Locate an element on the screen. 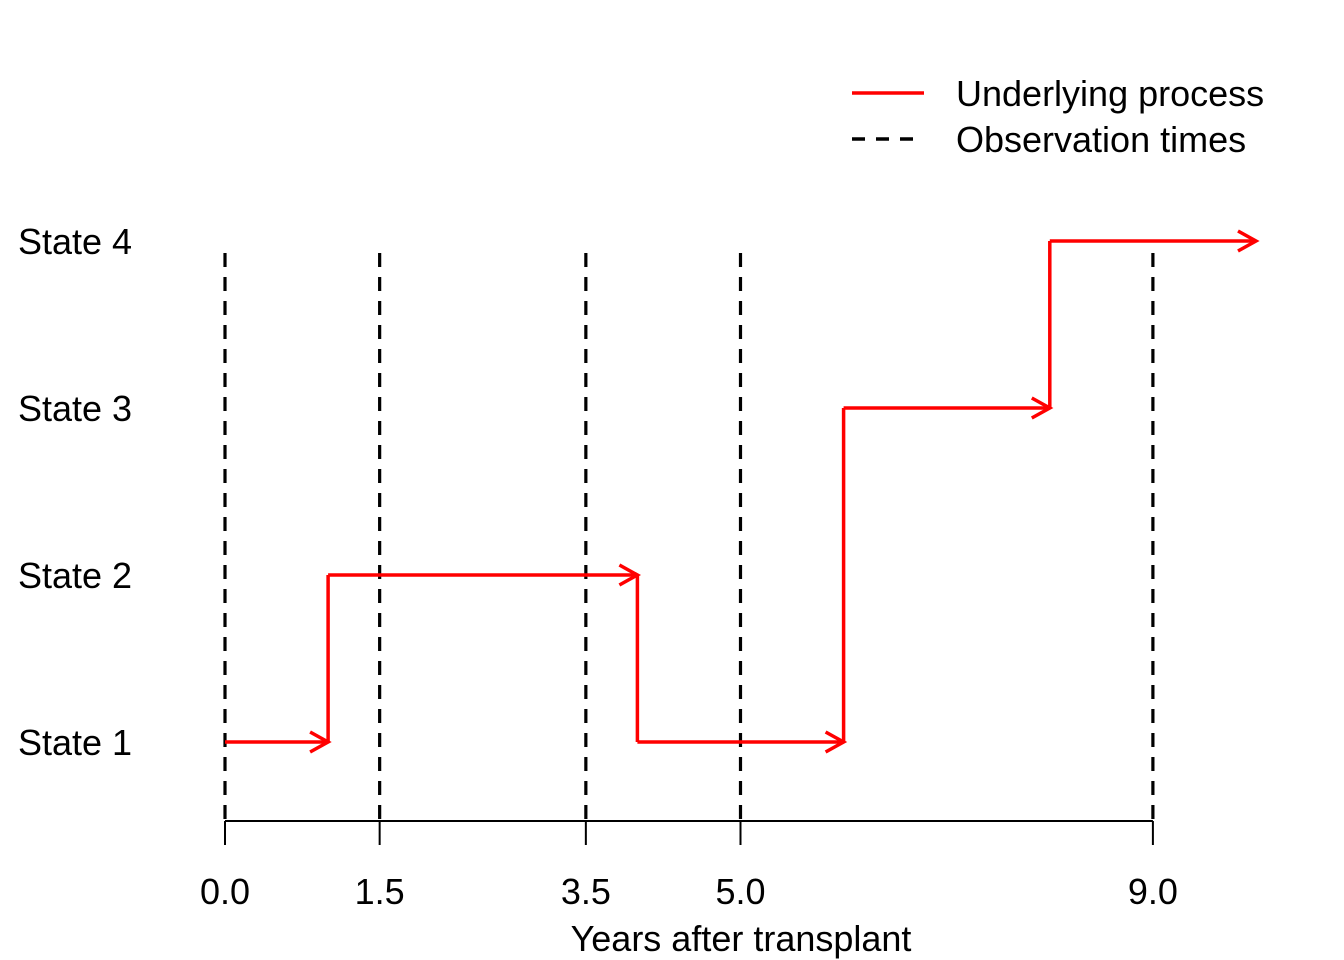 The height and width of the screenshot is (960, 1344). x-axis: 0.0 1.5 3.5 5.0 9.0 is located at coordinates (689, 866).